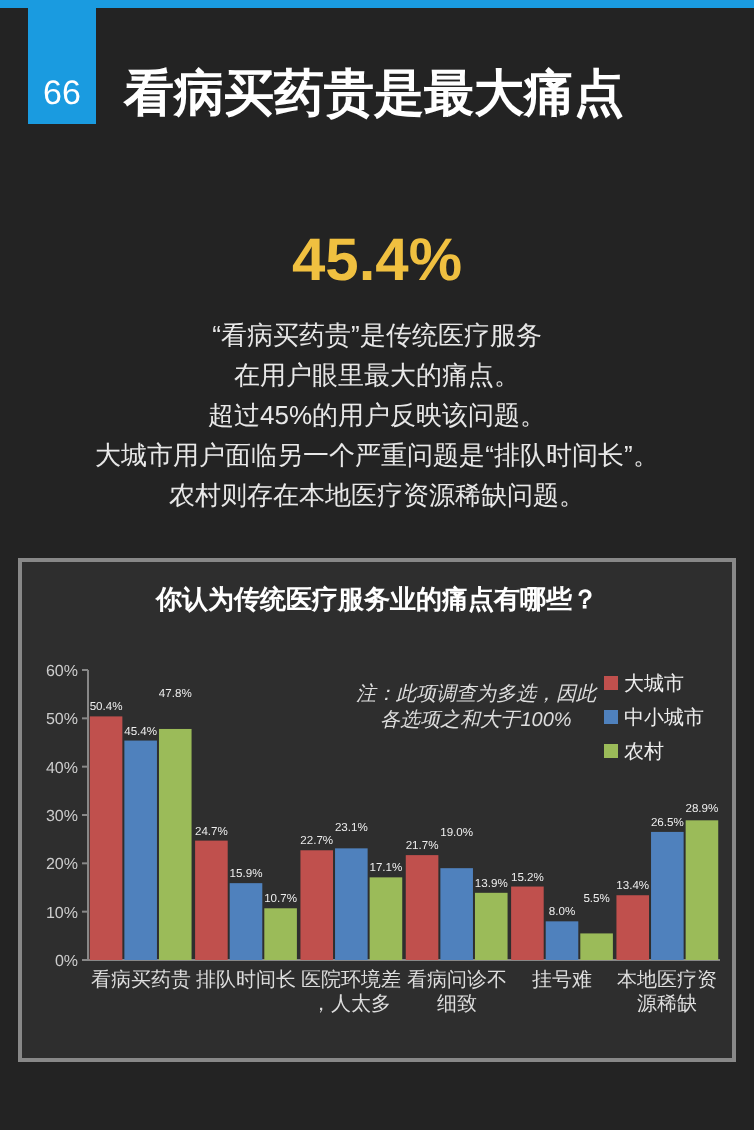 The image size is (754, 1130). Describe the element at coordinates (61, 864) in the screenshot. I see `y-tick-label: 20%` at that location.